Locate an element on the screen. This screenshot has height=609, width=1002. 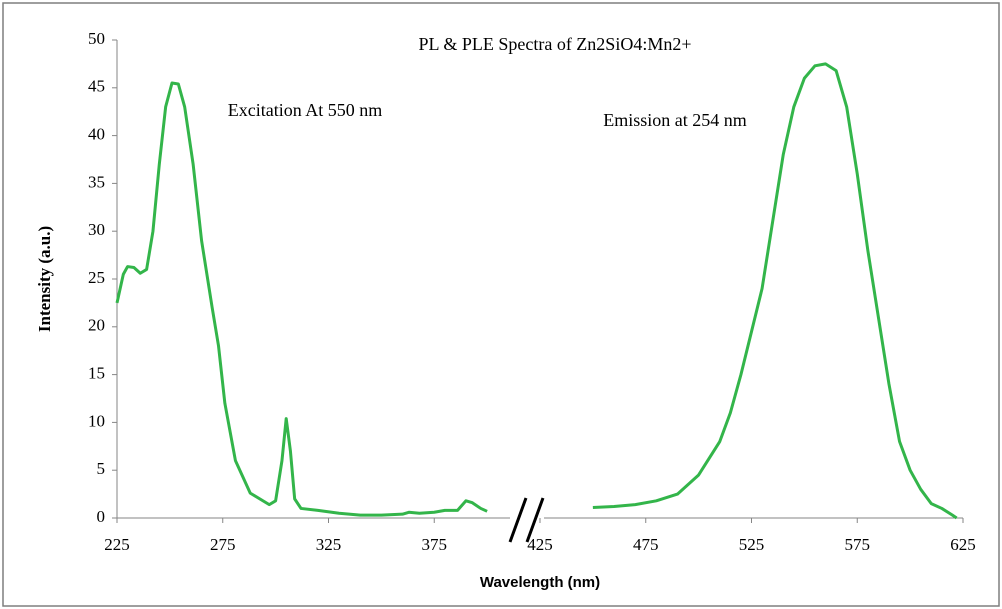
y-tick-label: 45 is located at coordinates (96, 86).